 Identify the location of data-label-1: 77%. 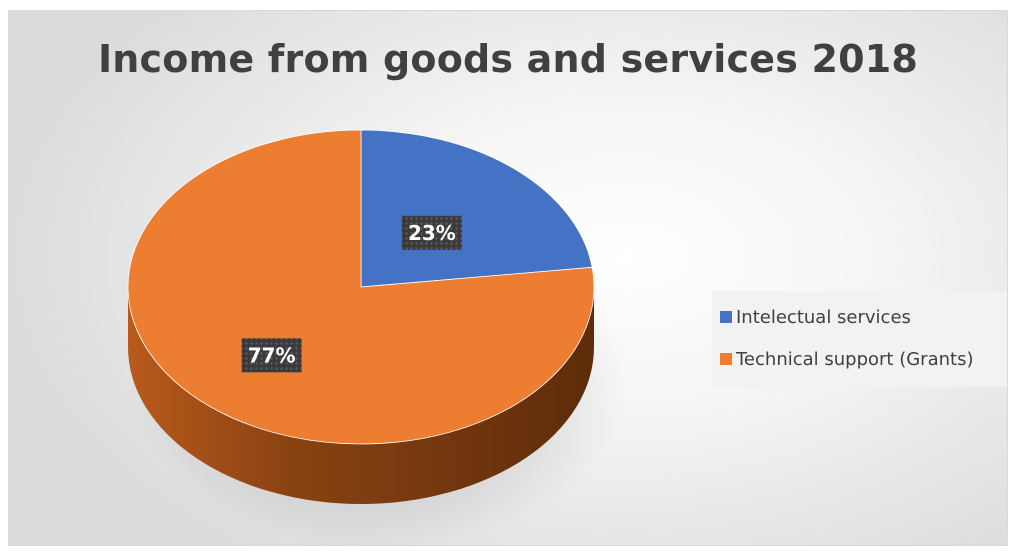
(271, 355).